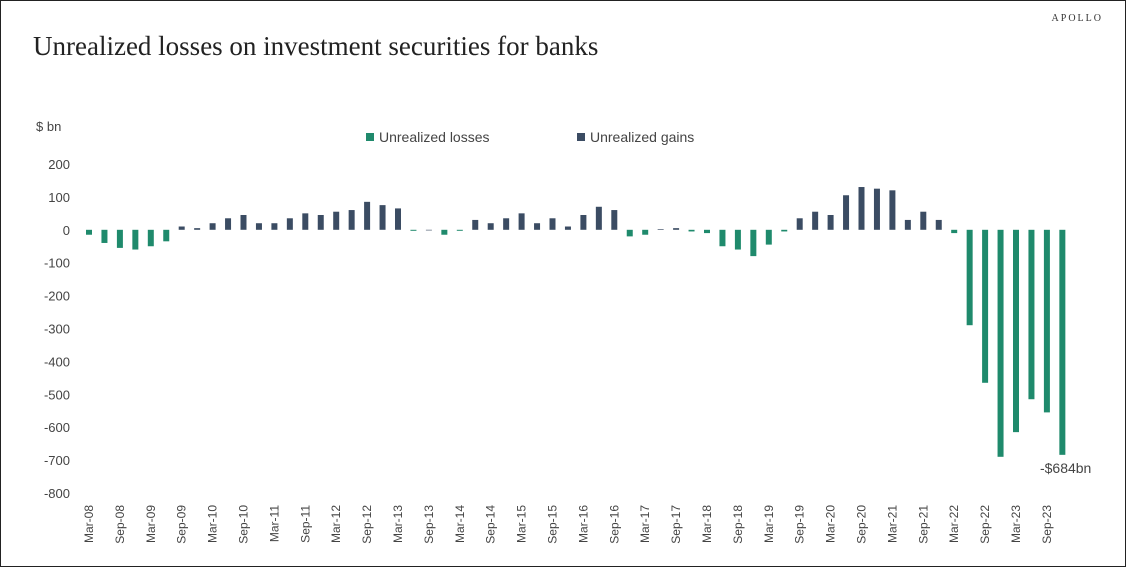 Image resolution: width=1128 pixels, height=569 pixels. I want to click on legend: Unrealized losses Unrealized gains, so click(530, 137).